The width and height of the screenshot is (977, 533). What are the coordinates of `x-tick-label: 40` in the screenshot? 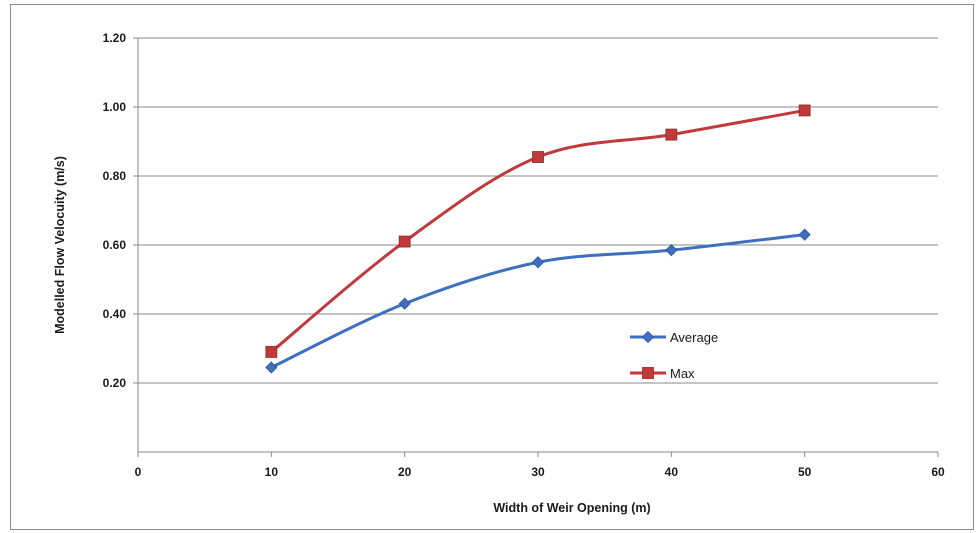 It's located at (672, 472).